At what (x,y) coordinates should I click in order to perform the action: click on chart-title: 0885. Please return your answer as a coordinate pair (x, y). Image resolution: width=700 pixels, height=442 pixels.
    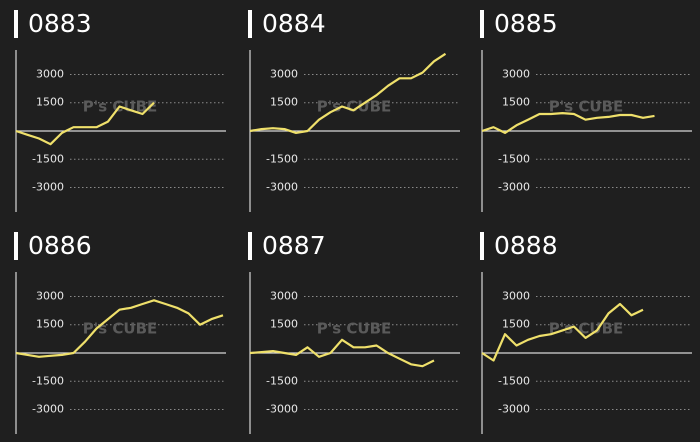
    Looking at the image, I should click on (526, 23).